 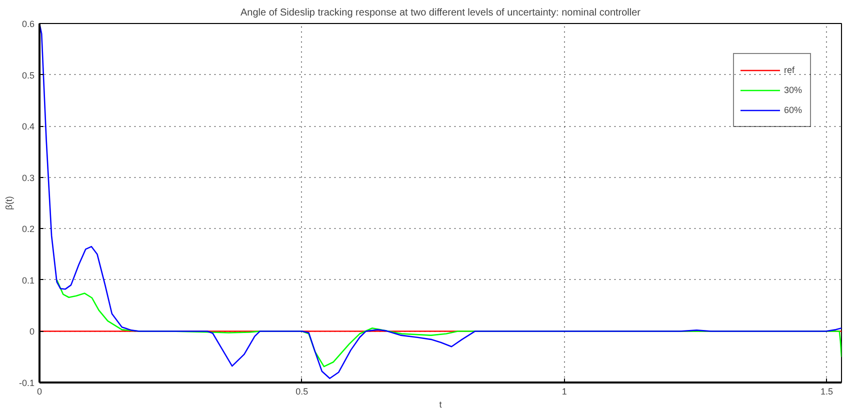 I want to click on x-tick-label: 0, so click(x=39, y=391).